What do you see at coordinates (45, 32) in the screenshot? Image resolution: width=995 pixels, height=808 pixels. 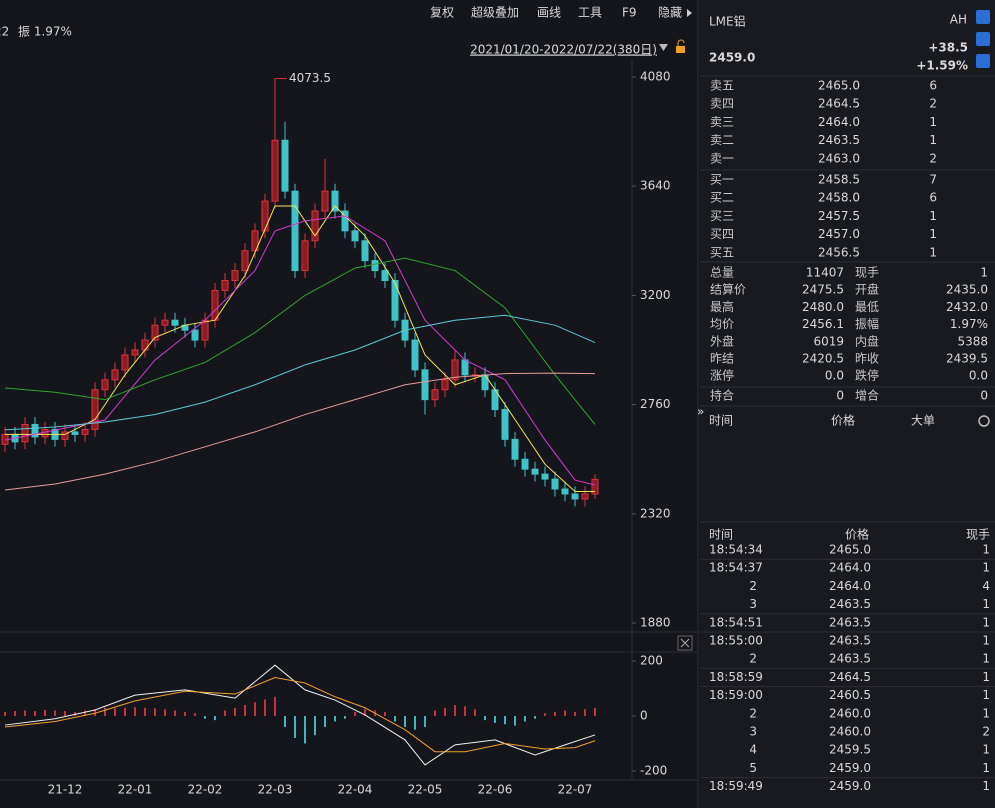 I see `amplitude: 振 1.97%` at bounding box center [45, 32].